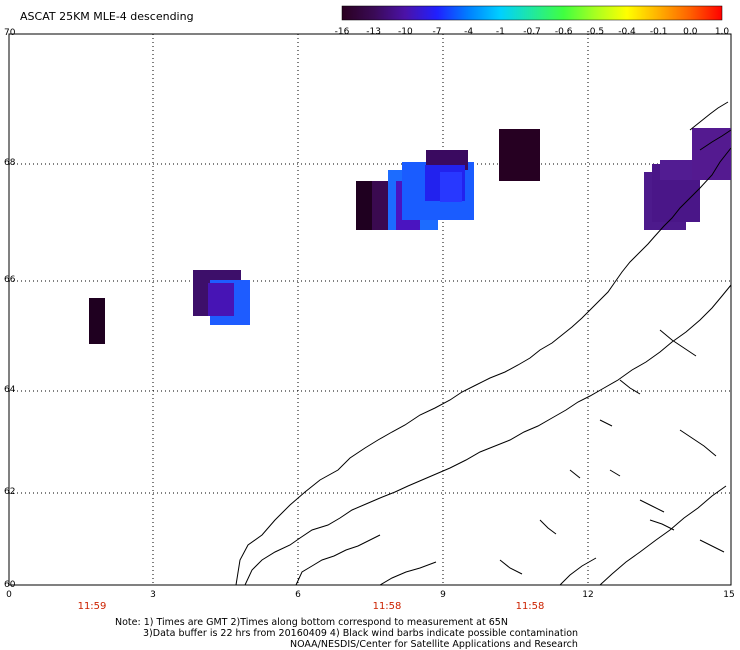 This screenshot has width=740, height=650. Describe the element at coordinates (298, 595) in the screenshot. I see `lon-tick-6: 6` at that location.